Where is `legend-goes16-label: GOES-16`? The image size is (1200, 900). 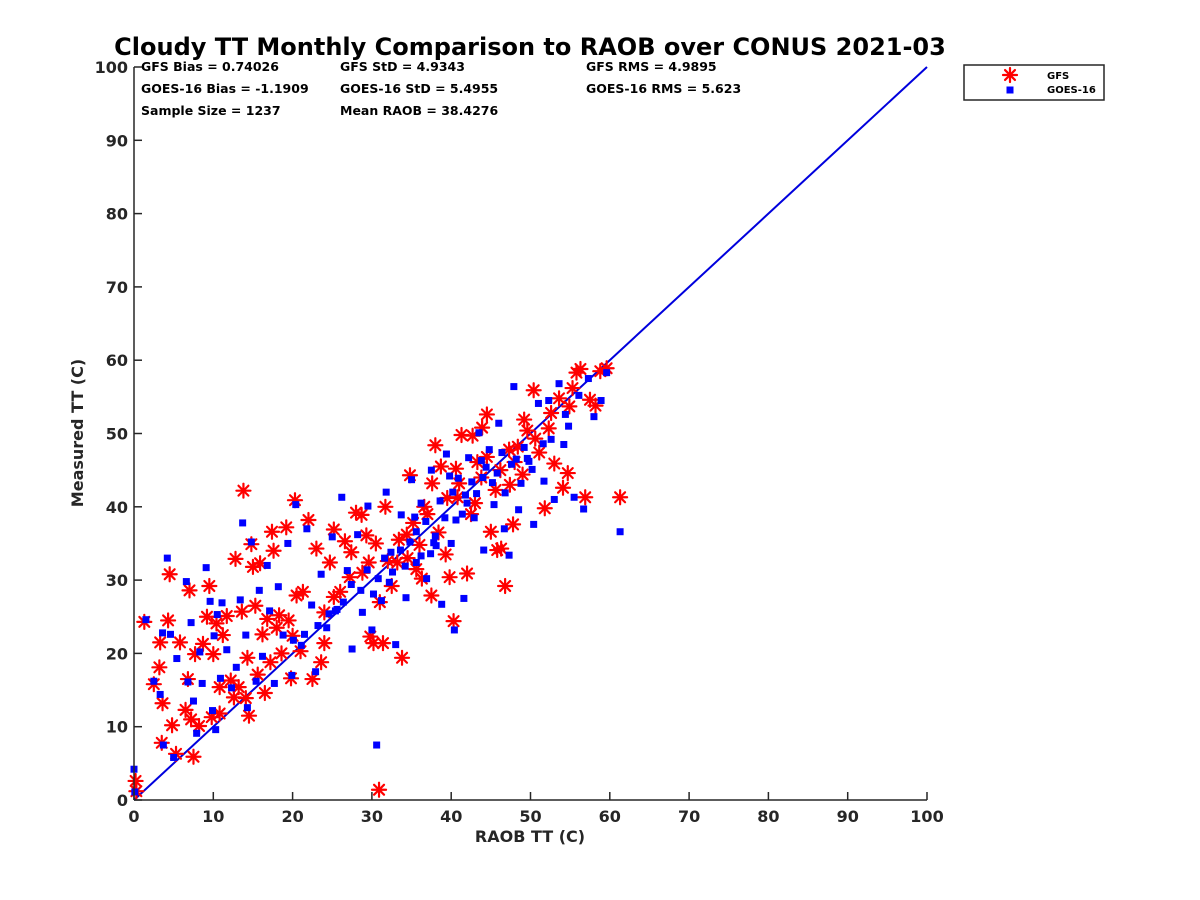 legend-goes16-label: GOES-16 is located at coordinates (1071, 90).